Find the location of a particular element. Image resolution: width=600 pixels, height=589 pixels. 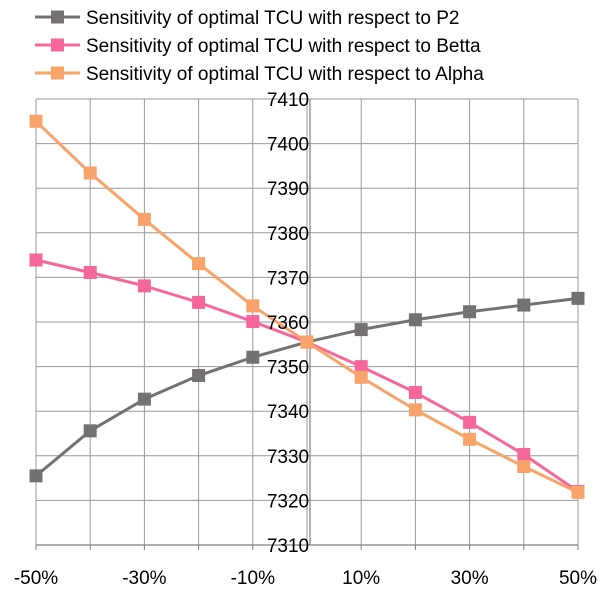

y-tick-label: 7410 is located at coordinates (288, 100).